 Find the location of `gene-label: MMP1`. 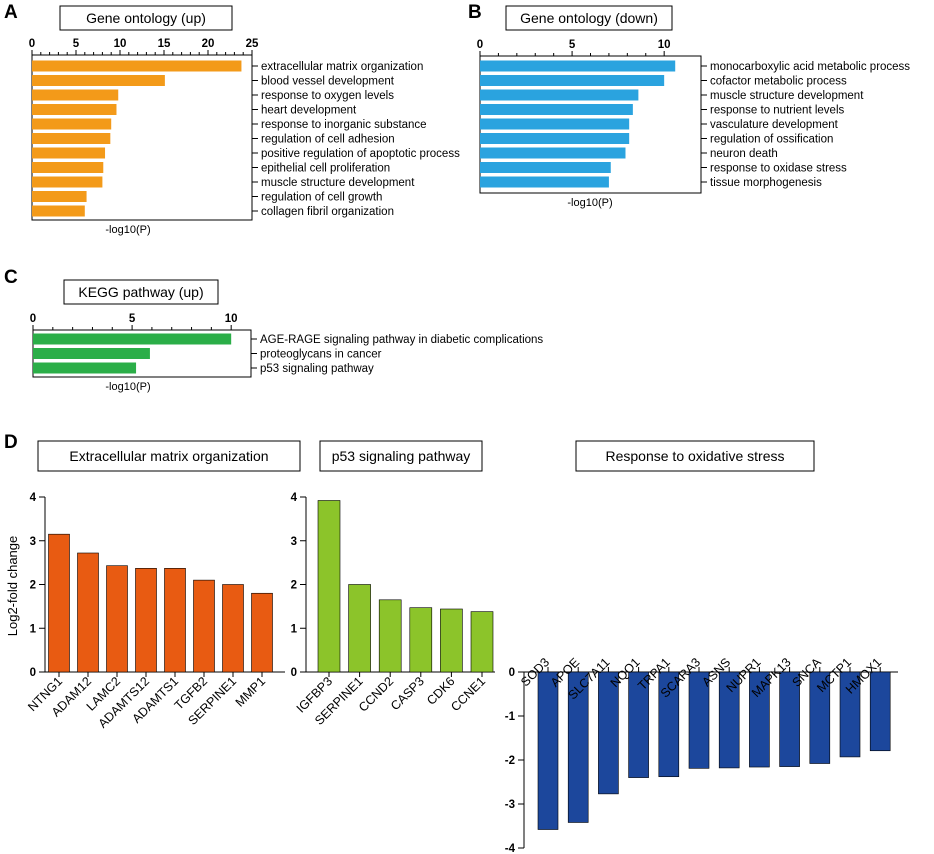

gene-label: MMP1 is located at coordinates (250, 691).